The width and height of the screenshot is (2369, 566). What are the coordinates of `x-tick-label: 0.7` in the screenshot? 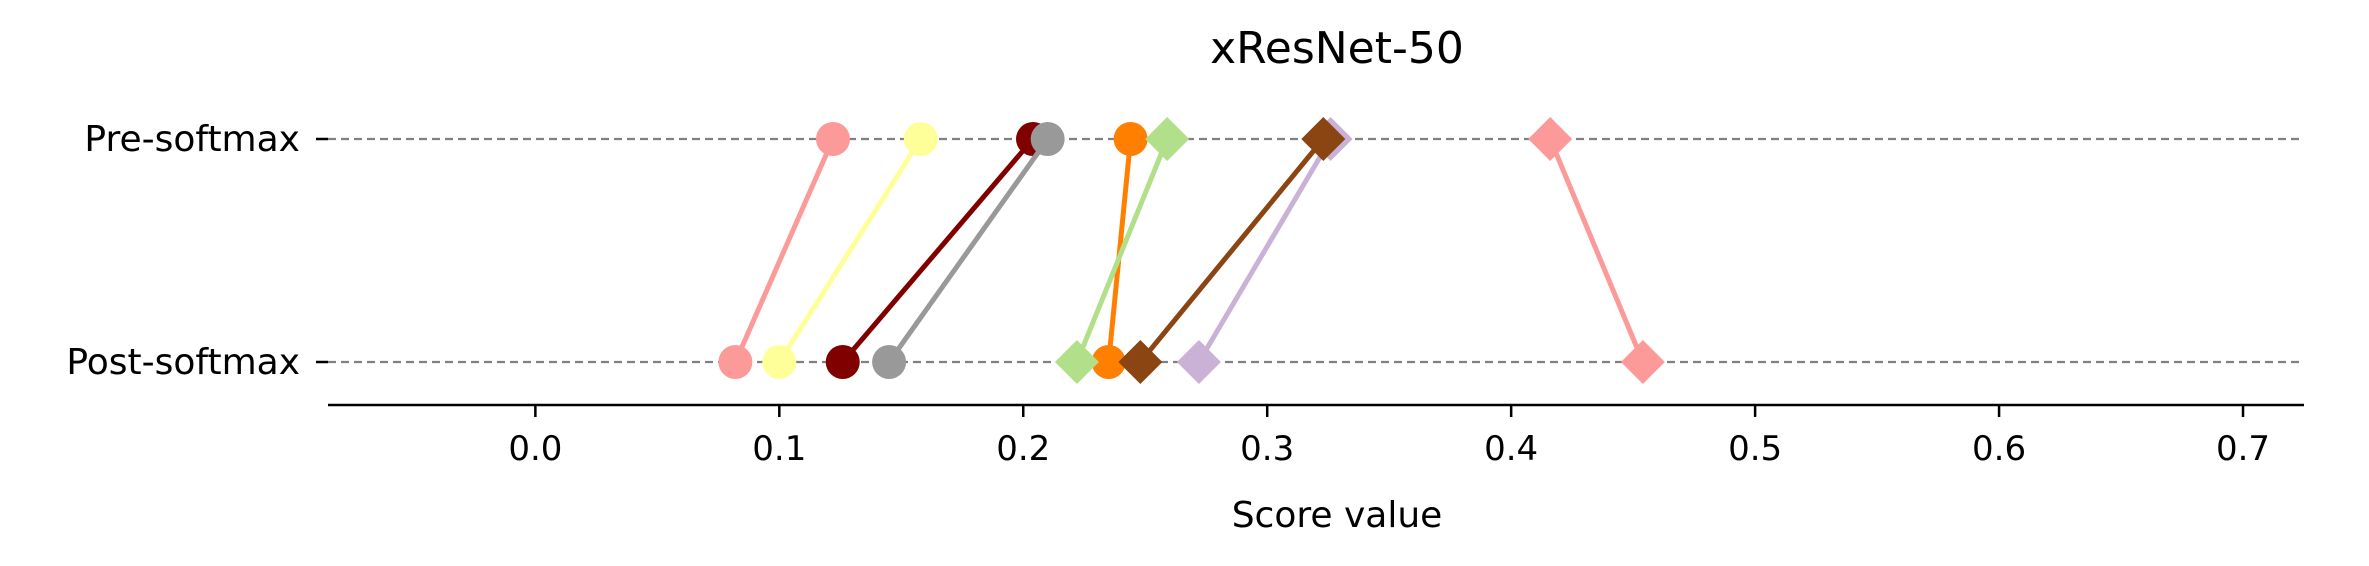 It's located at (2243, 449).